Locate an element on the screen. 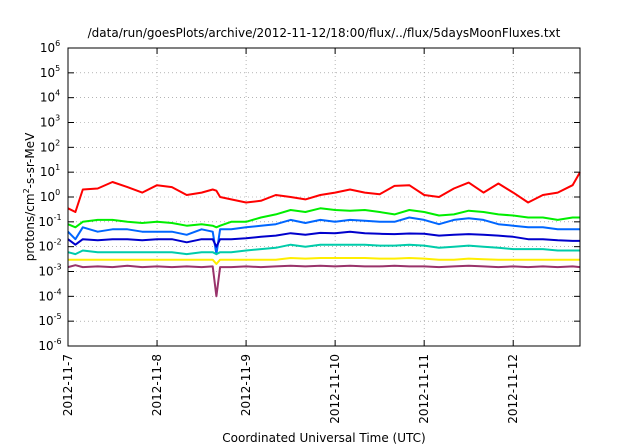  x-tick-label: 2012-11-9 is located at coordinates (246, 385).